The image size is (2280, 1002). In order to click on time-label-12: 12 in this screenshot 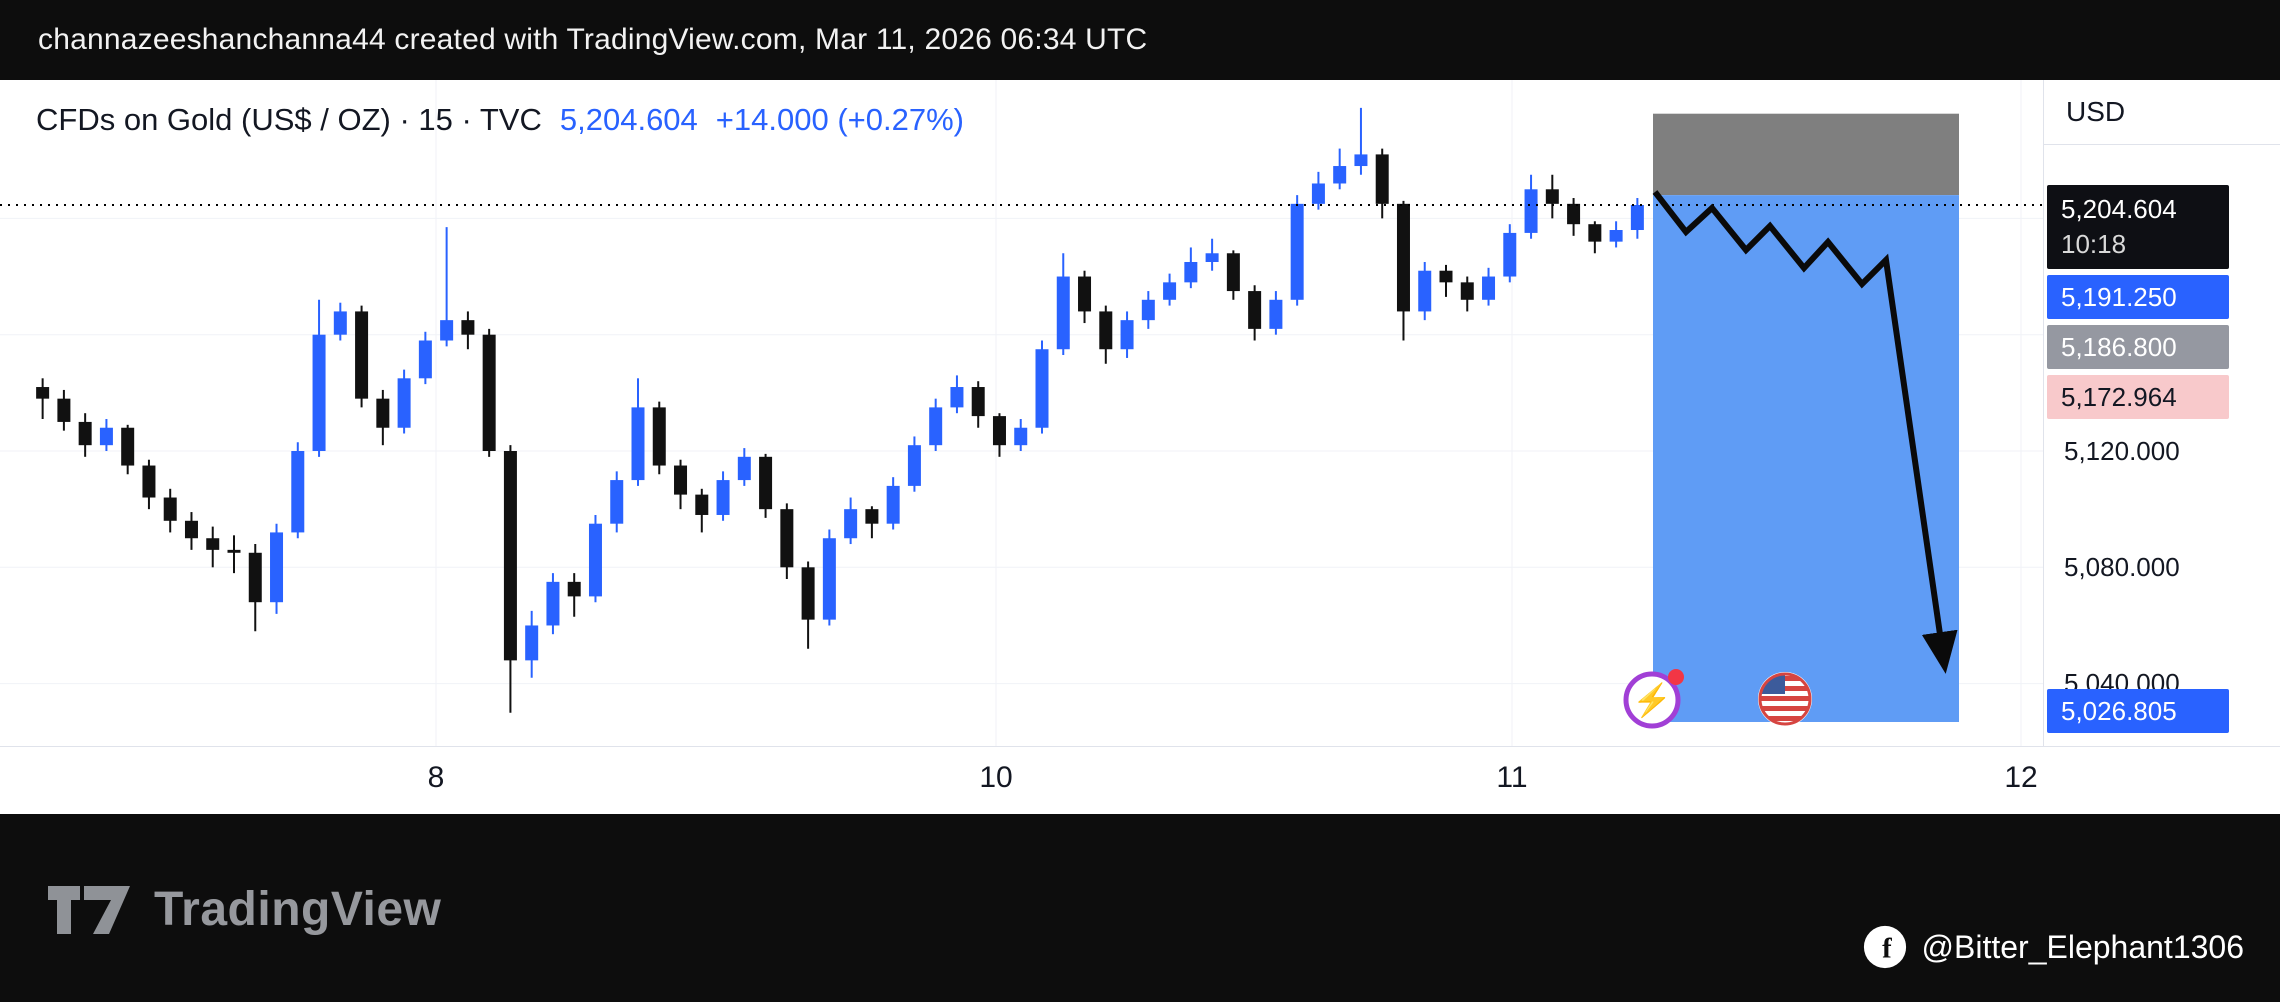, I will do `click(2021, 777)`.